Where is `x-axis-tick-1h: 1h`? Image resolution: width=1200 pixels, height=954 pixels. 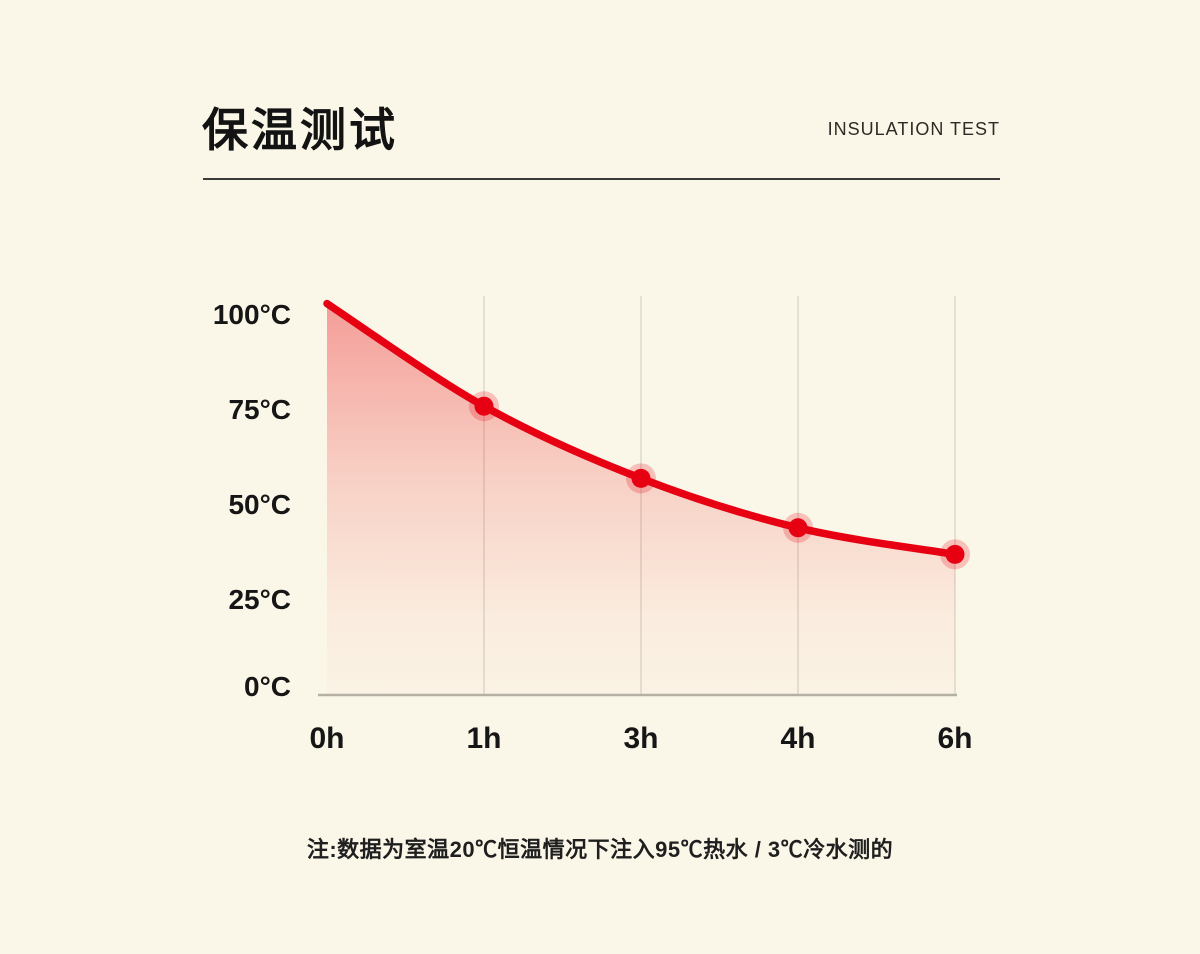
x-axis-tick-1h: 1h is located at coordinates (484, 738).